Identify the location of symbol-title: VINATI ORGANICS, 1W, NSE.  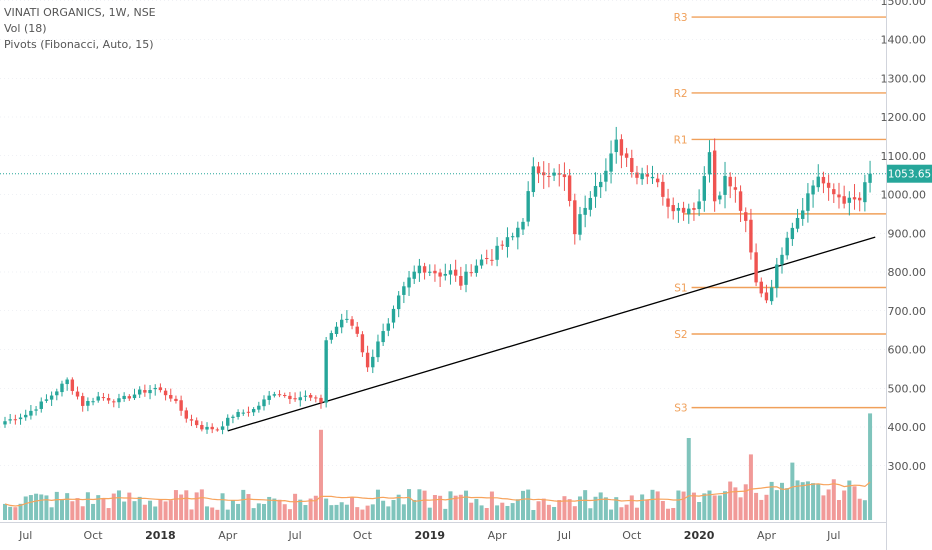
(80, 12).